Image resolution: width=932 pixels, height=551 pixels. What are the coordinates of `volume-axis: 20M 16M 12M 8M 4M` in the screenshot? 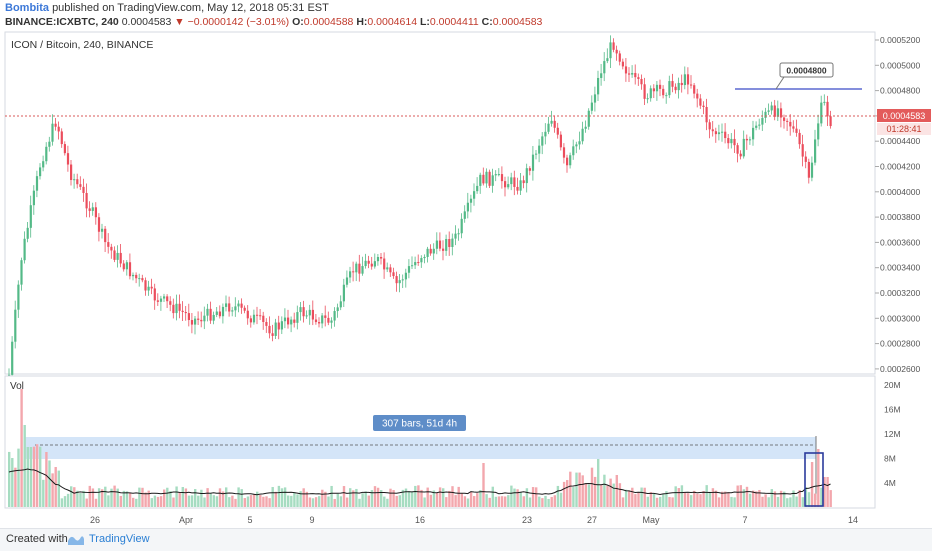 It's located at (892, 434).